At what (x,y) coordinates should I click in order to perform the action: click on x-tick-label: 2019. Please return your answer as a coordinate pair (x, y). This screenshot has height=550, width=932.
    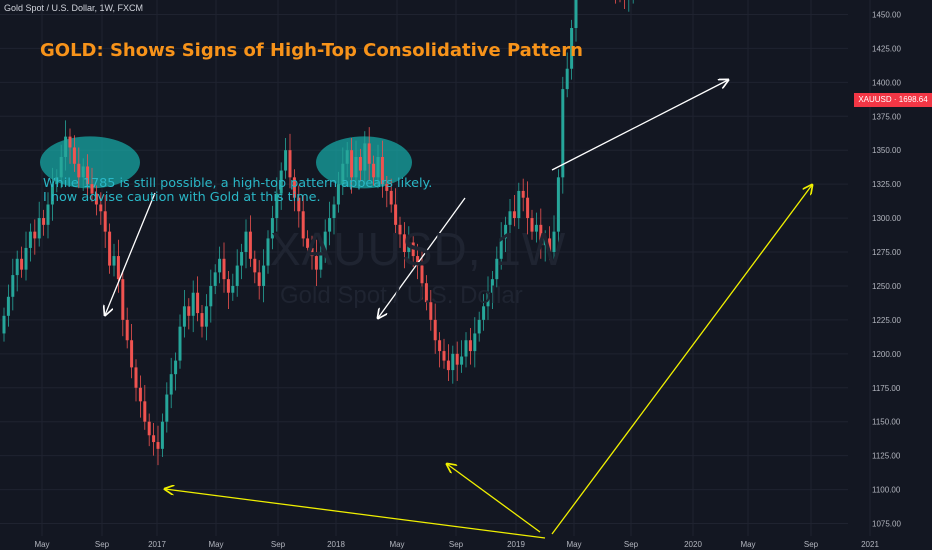
    Looking at the image, I should click on (516, 544).